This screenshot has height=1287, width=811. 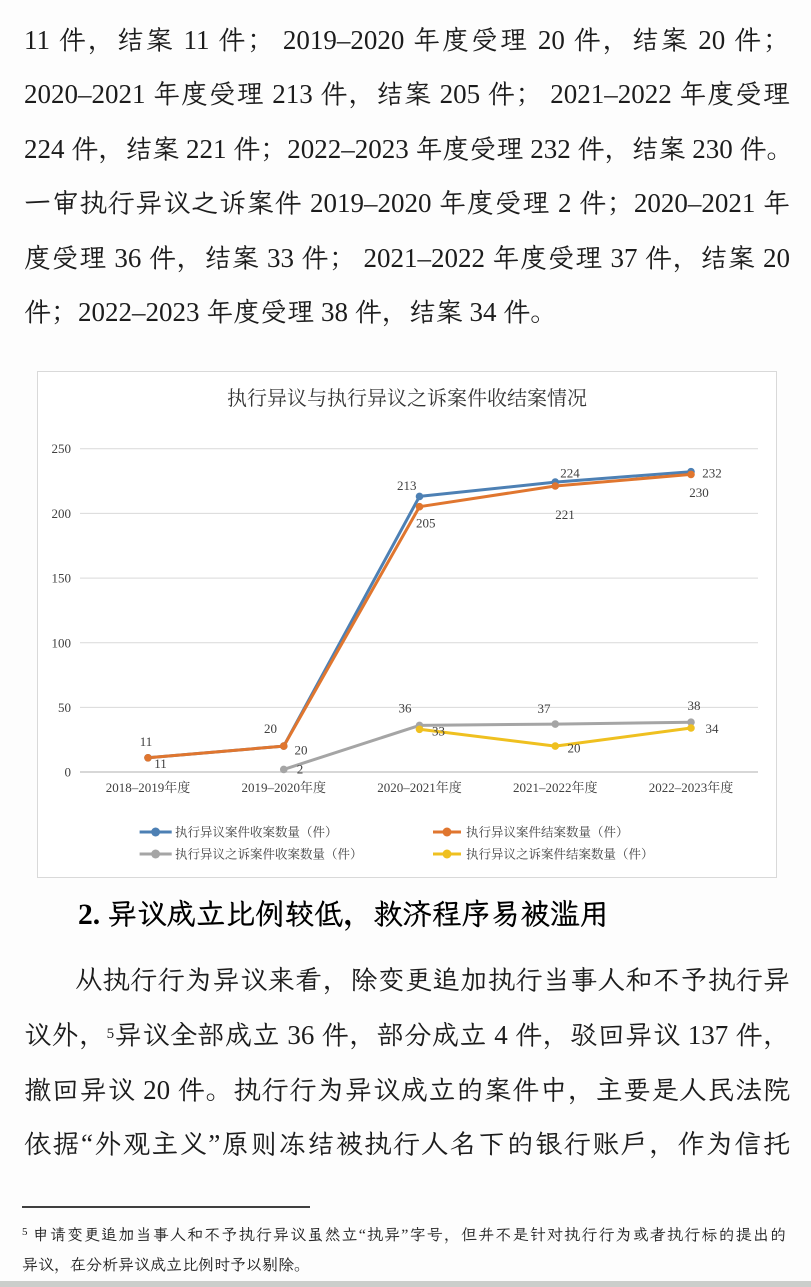 What do you see at coordinates (560, 854) in the screenshot?
I see `svg-text: 执行异议之诉案件结案数量（件）` at bounding box center [560, 854].